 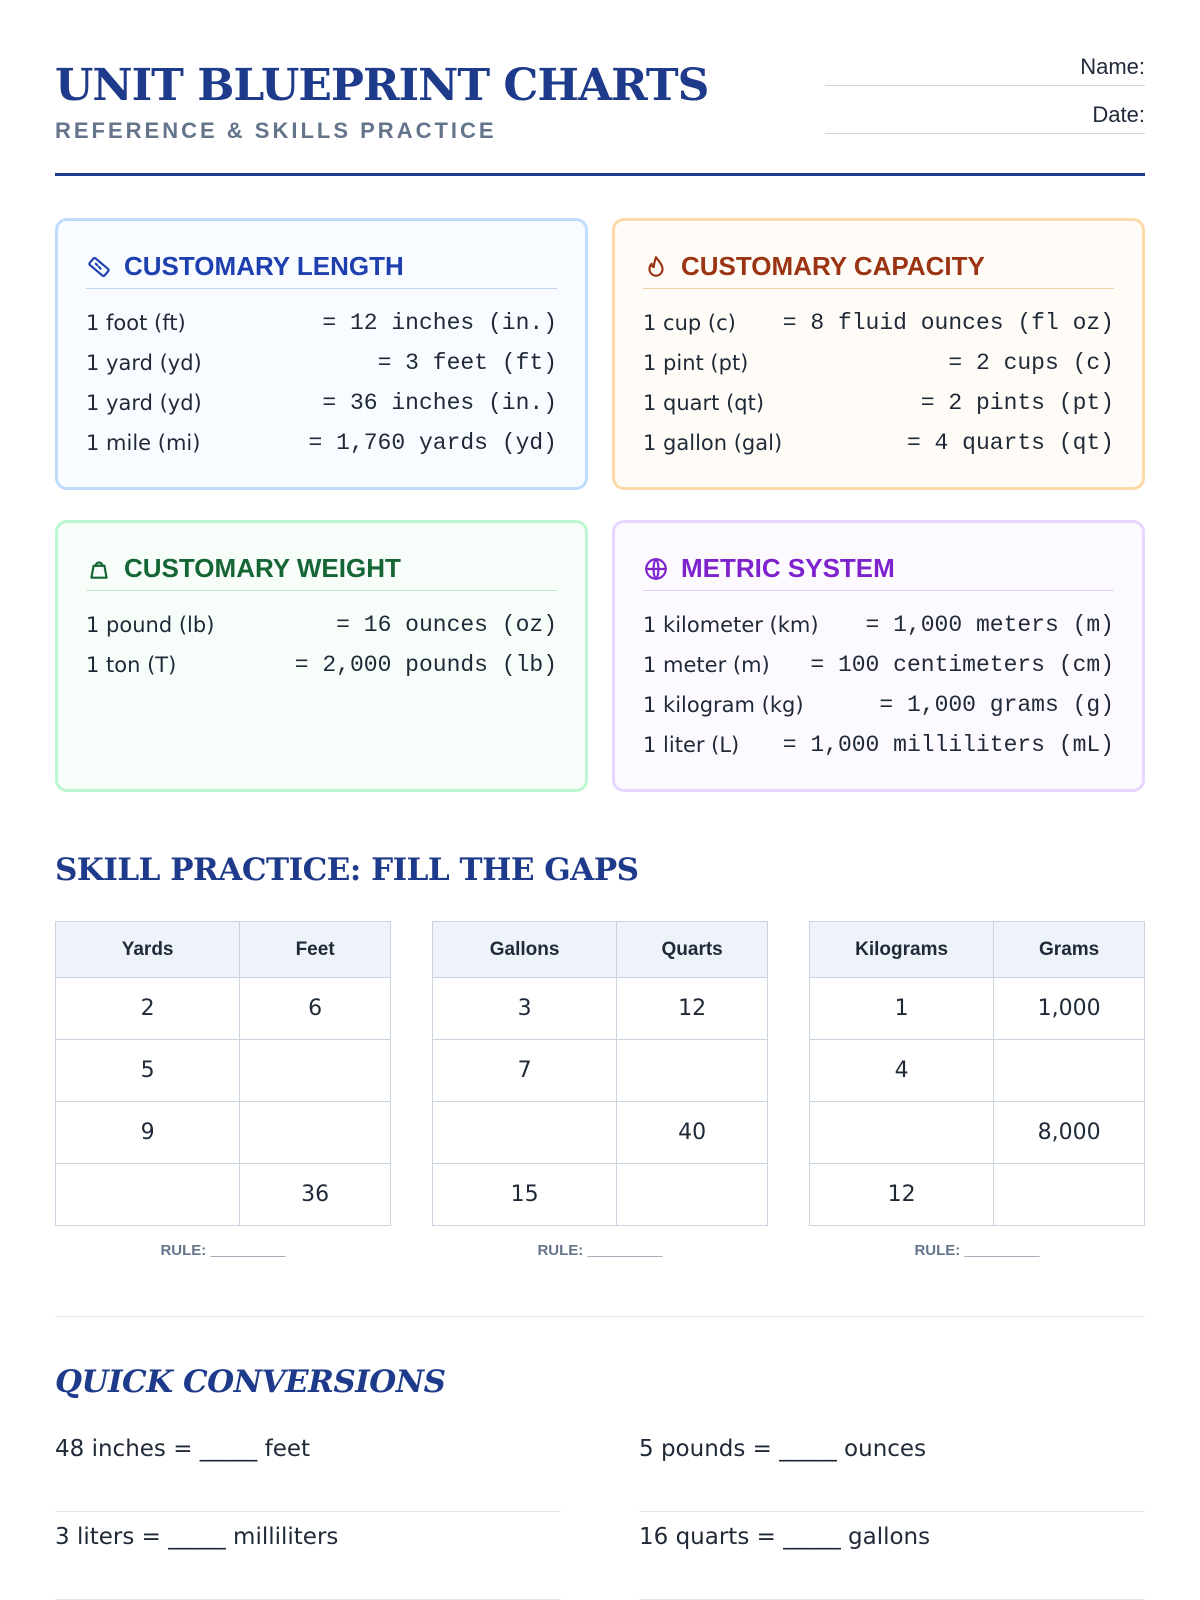 What do you see at coordinates (989, 625) in the screenshot?
I see `unit-equivalent: = 1,000 meters (m)` at bounding box center [989, 625].